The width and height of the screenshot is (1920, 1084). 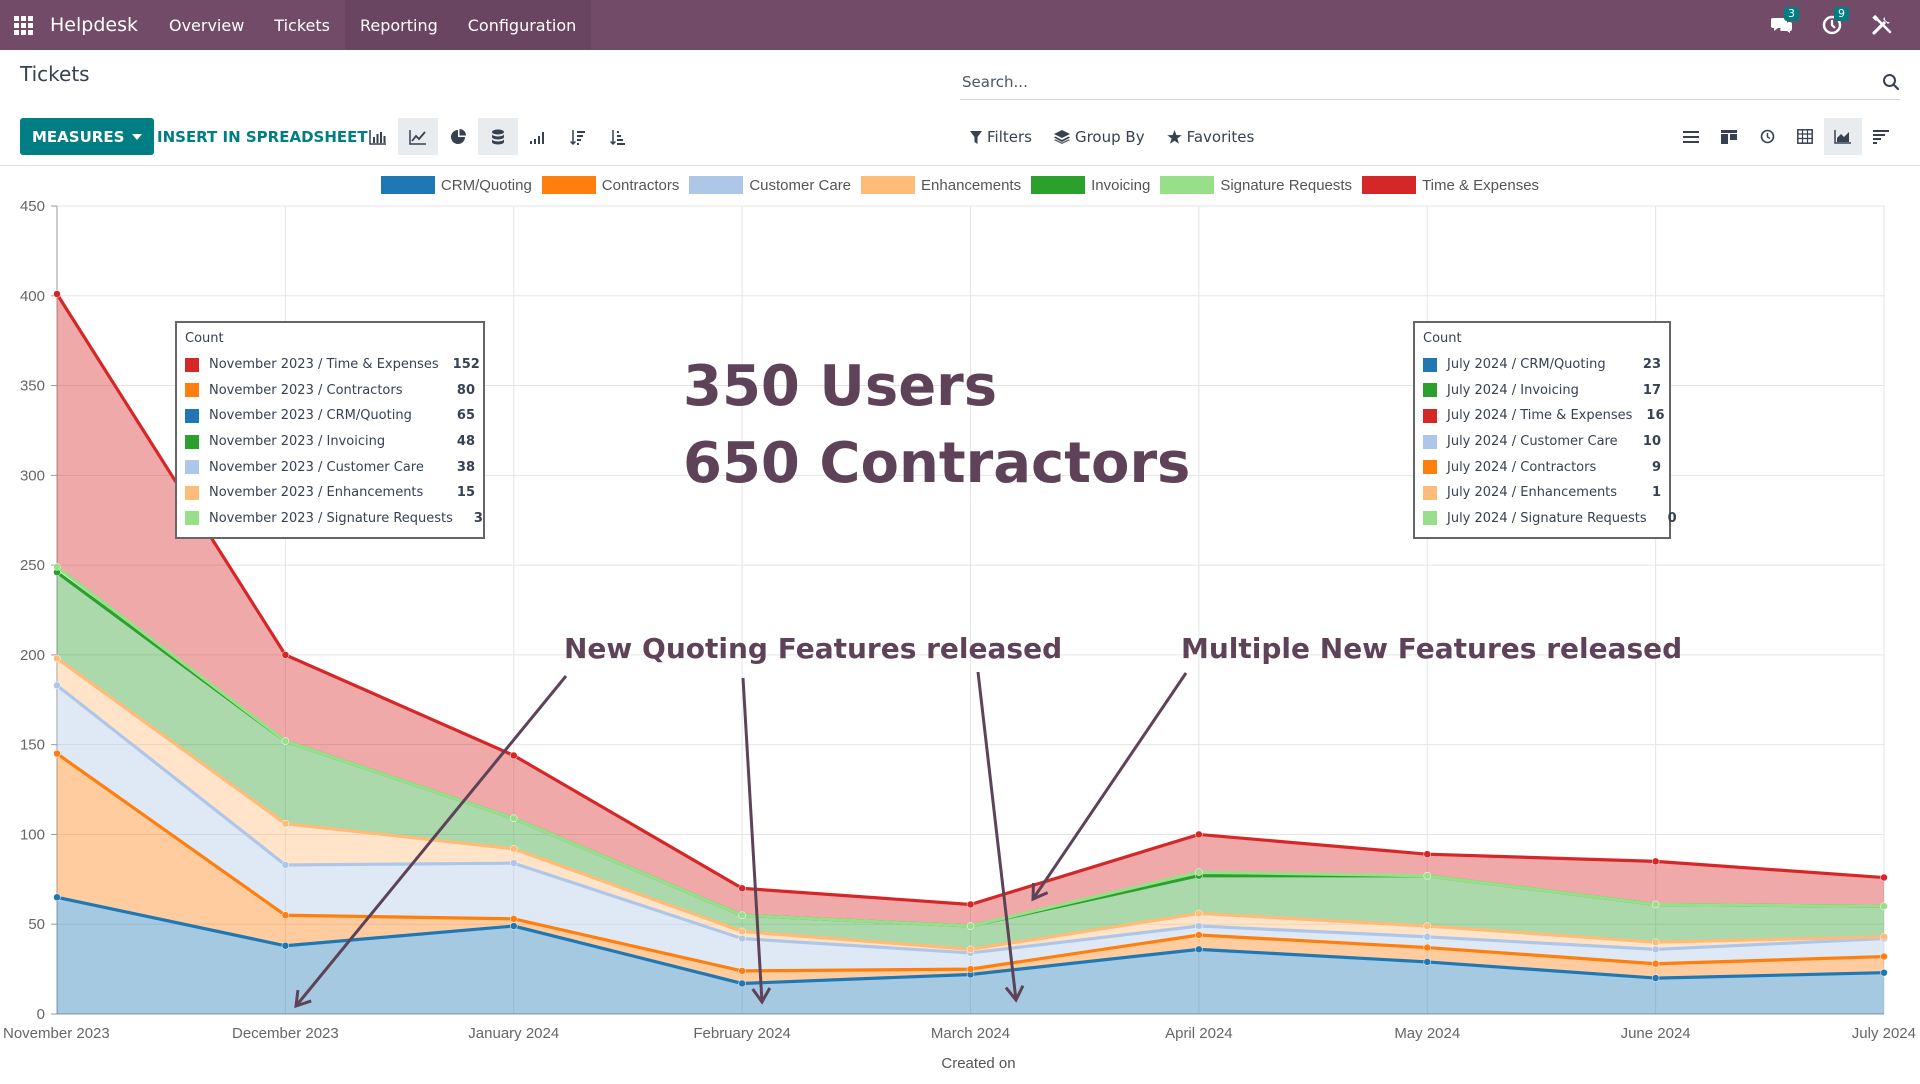 What do you see at coordinates (297, 442) in the screenshot?
I see `tooltip-label: November 2023 / Invoicing` at bounding box center [297, 442].